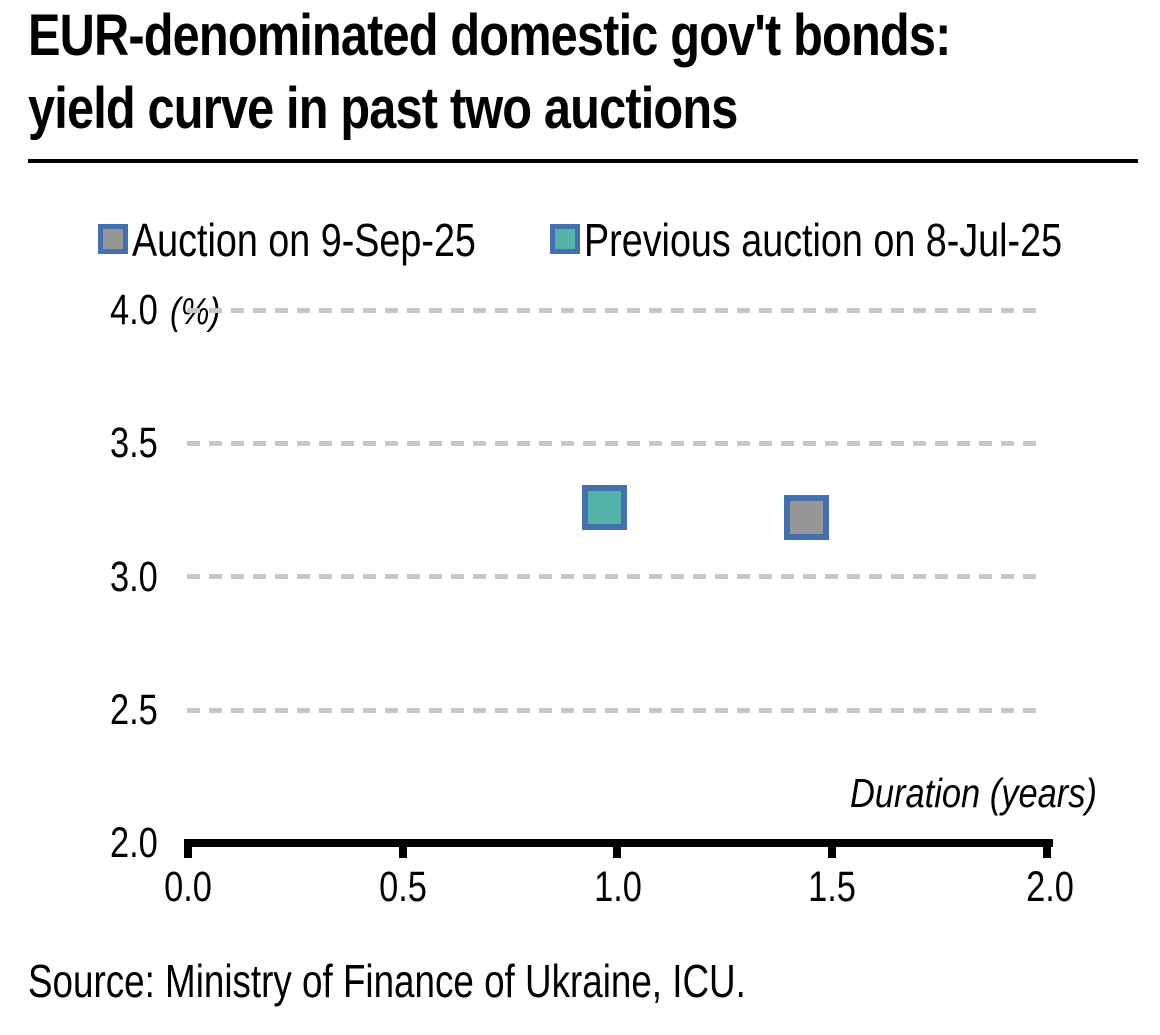 Image resolution: width=1160 pixels, height=1035 pixels. What do you see at coordinates (304, 240) in the screenshot?
I see `legend-label: Auction on 9-Sep-25` at bounding box center [304, 240].